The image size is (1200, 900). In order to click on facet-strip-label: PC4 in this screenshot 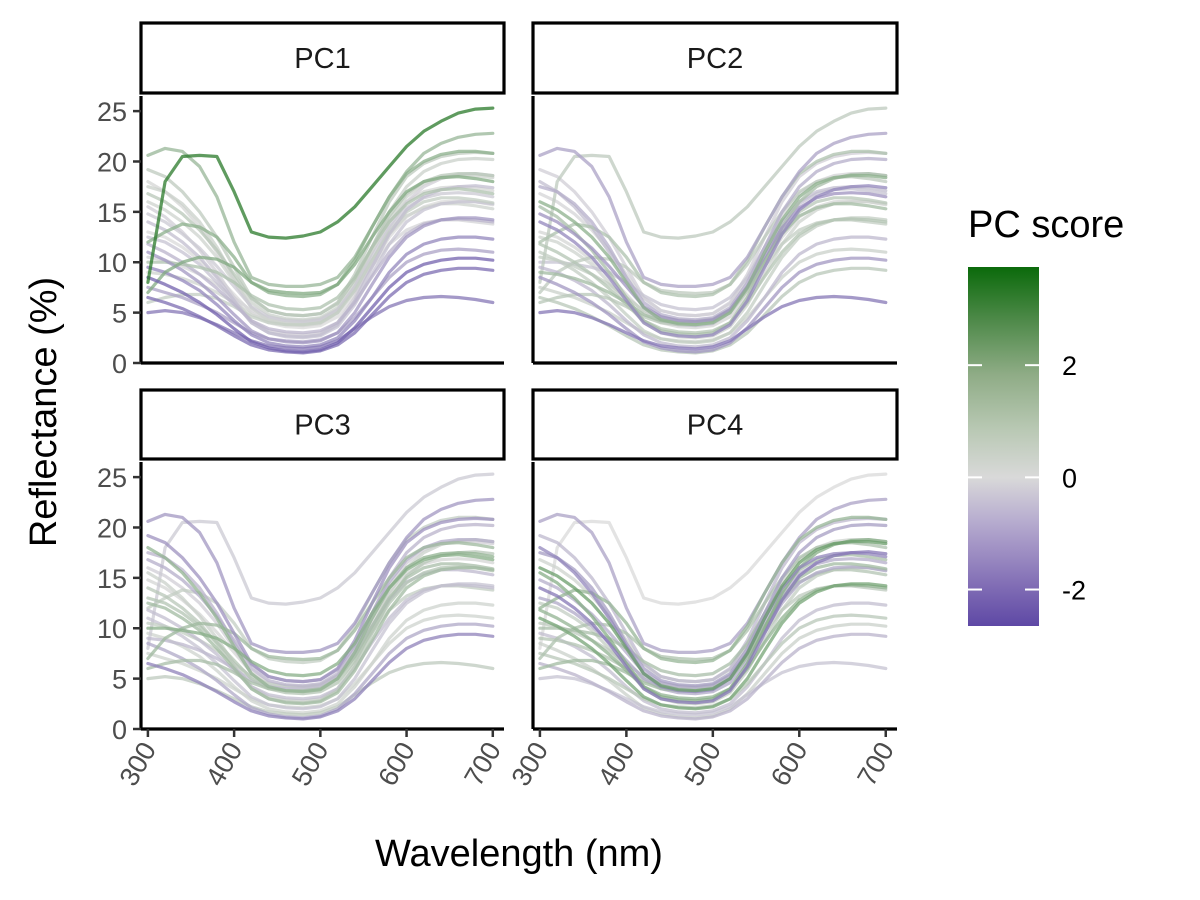, I will do `click(715, 426)`.